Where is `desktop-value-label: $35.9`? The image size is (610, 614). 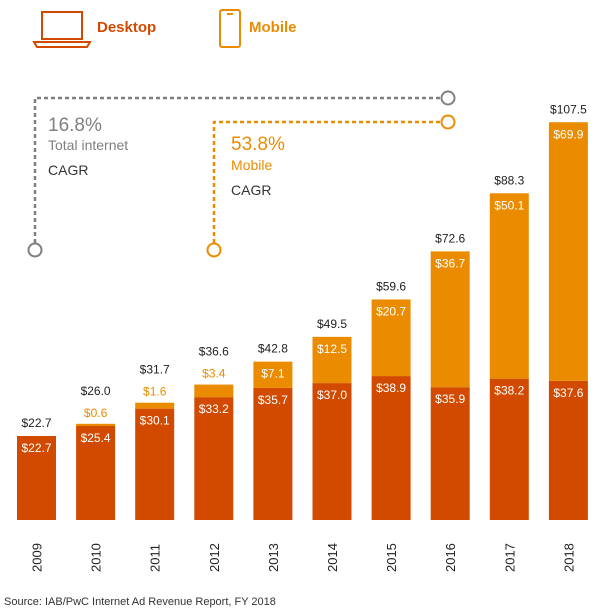 desktop-value-label: $35.9 is located at coordinates (450, 399).